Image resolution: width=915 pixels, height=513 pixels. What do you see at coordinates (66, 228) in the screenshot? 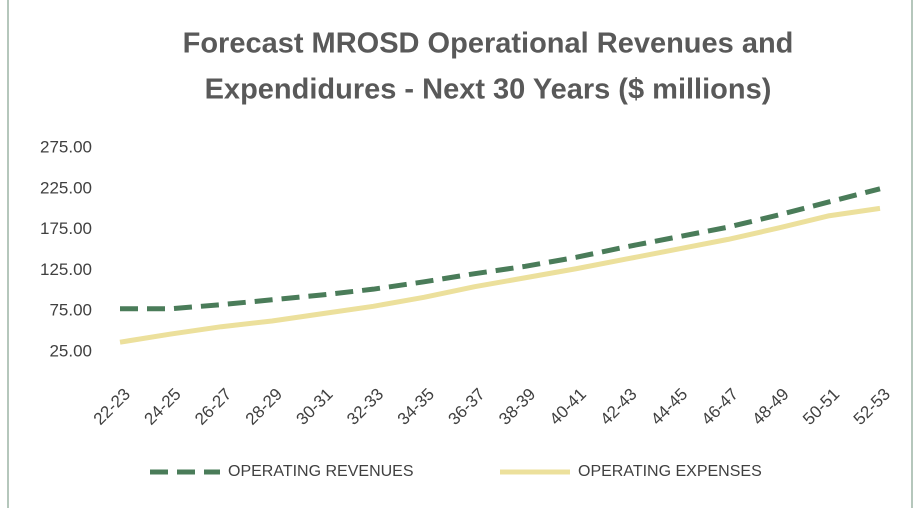
I see `y-tick-label: 175.00` at bounding box center [66, 228].